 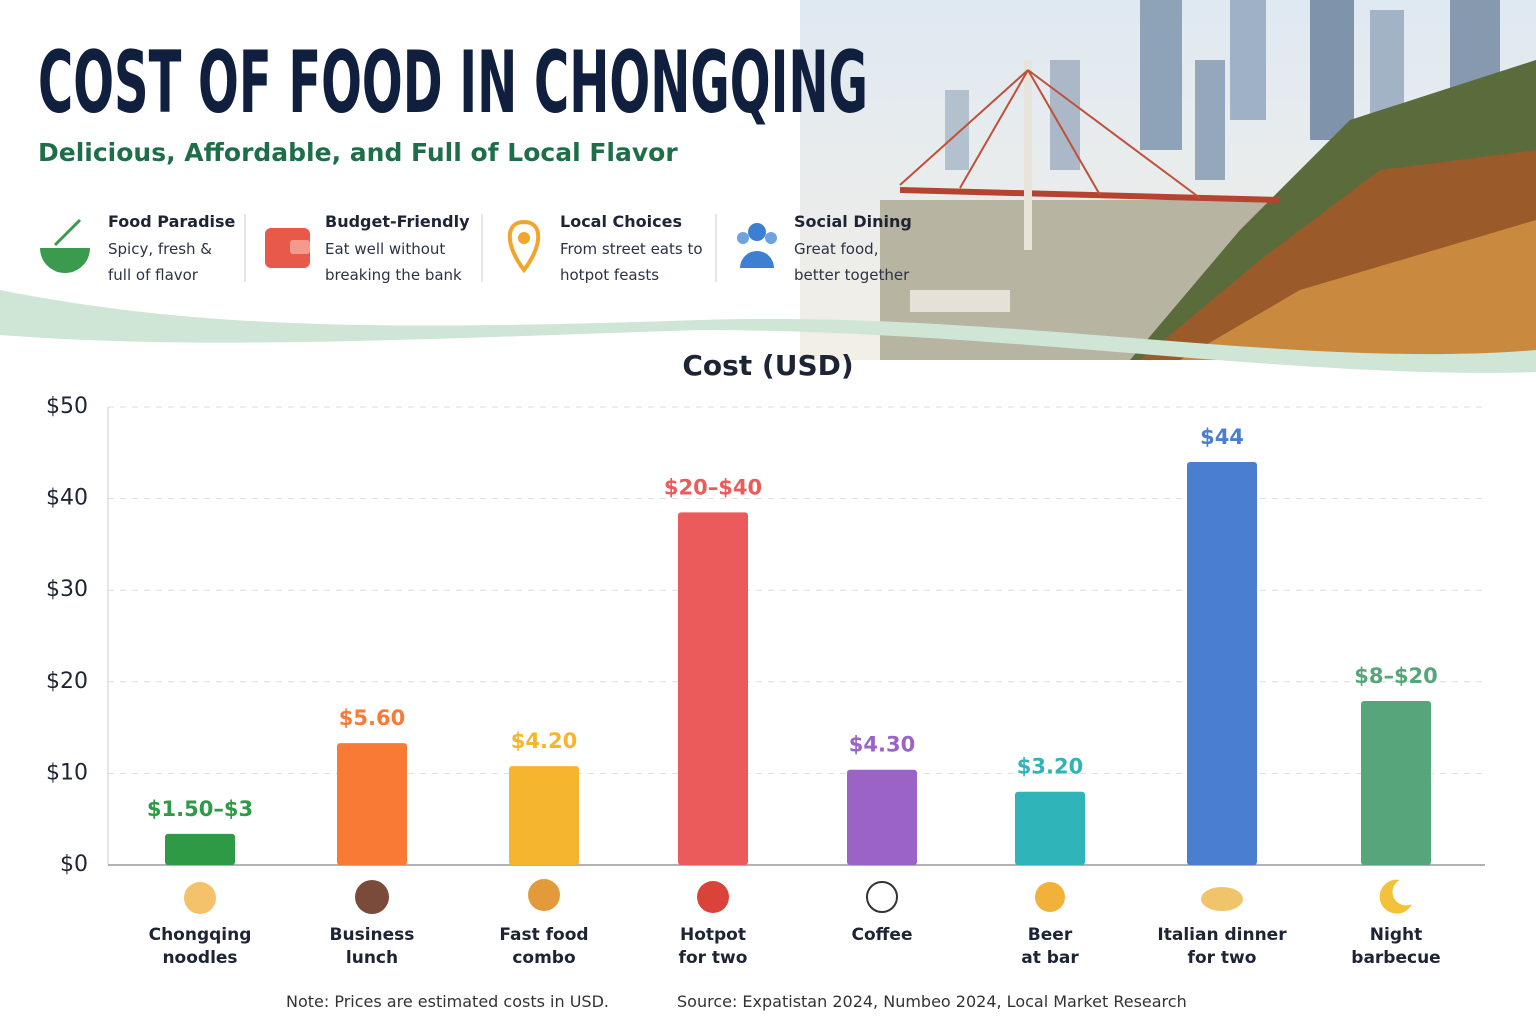 I want to click on x-tick-label: Night barbecue, so click(x=1396, y=946).